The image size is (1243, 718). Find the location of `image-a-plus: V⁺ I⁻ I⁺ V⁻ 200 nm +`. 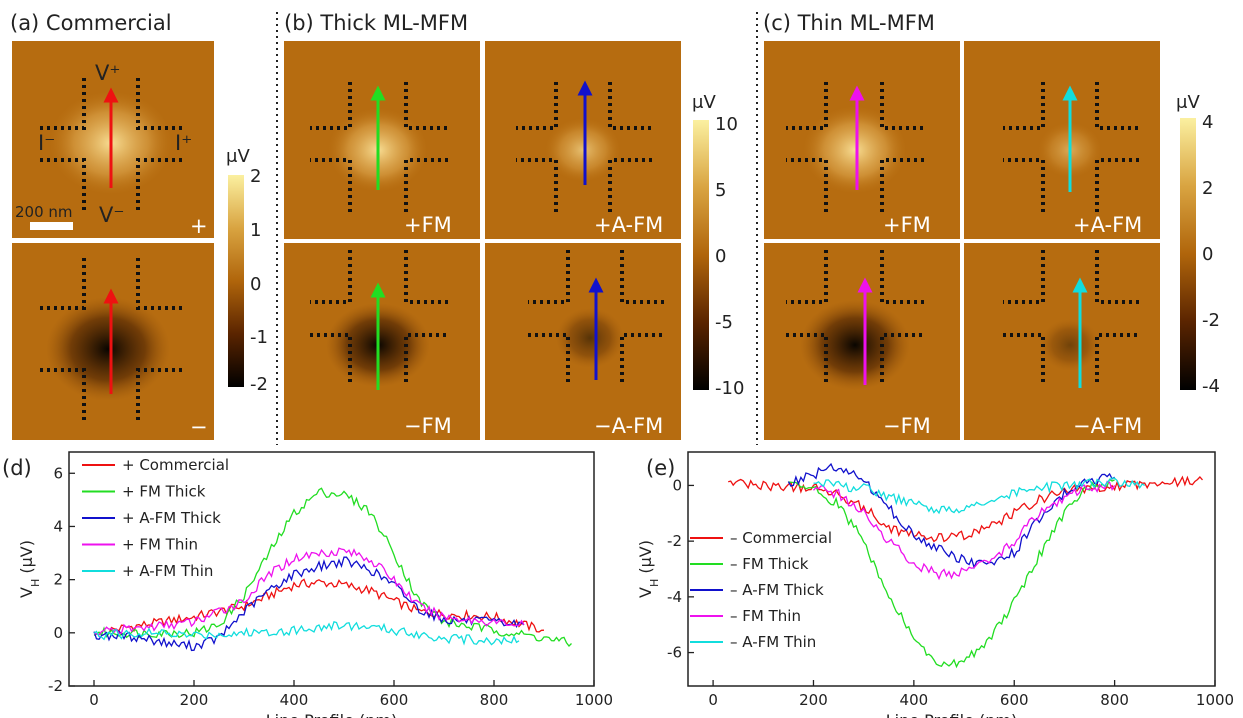

image-a-plus: V⁺ I⁻ I⁺ V⁻ 200 nm + is located at coordinates (113, 139).